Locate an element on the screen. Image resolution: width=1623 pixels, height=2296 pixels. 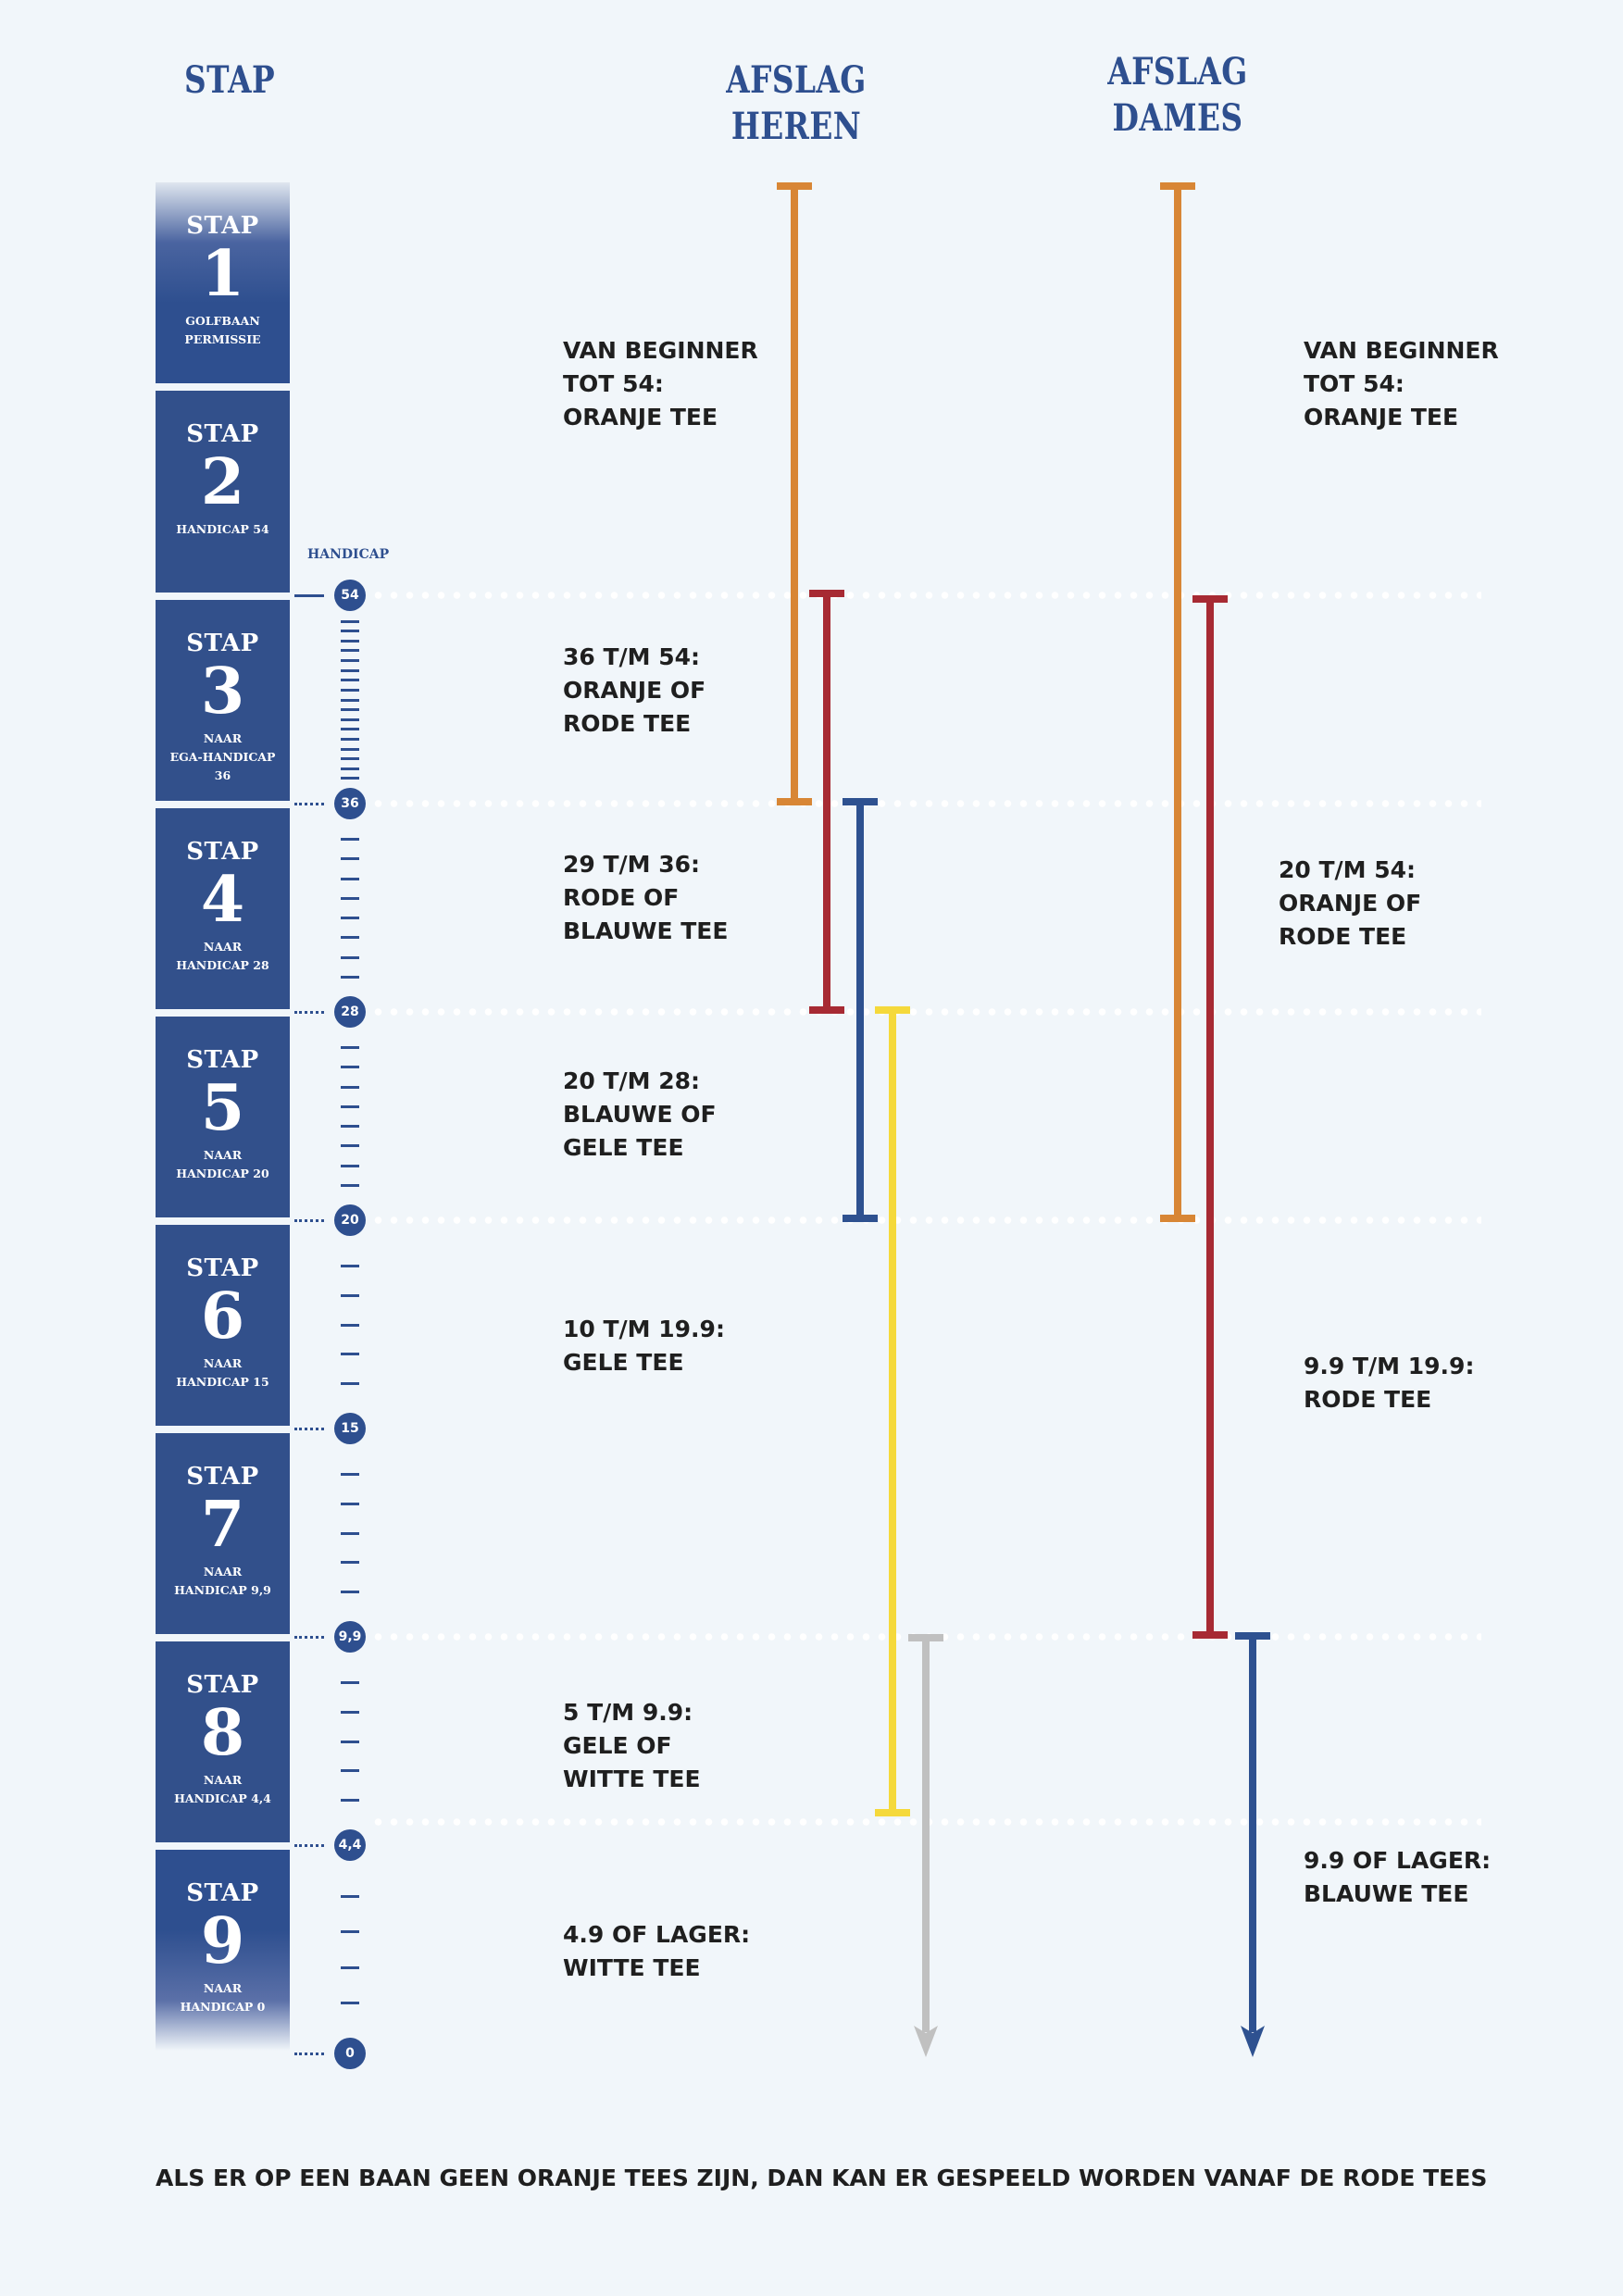
header-heren-line1: AFSLAG is located at coordinates (796, 80).